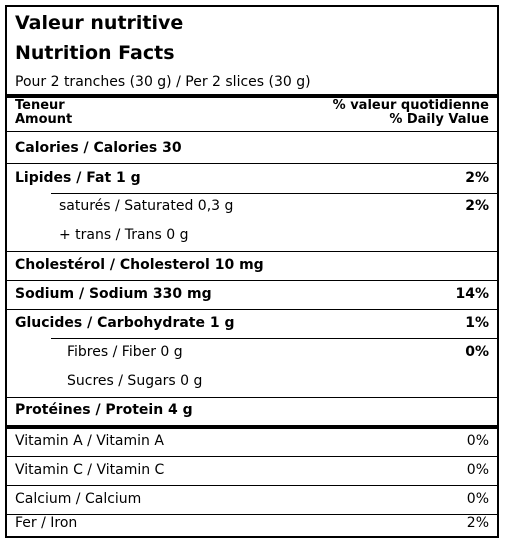 Image resolution: width=511 pixels, height=549 pixels. I want to click on nutrient-name: + trans / Trans 0 g, so click(124, 235).